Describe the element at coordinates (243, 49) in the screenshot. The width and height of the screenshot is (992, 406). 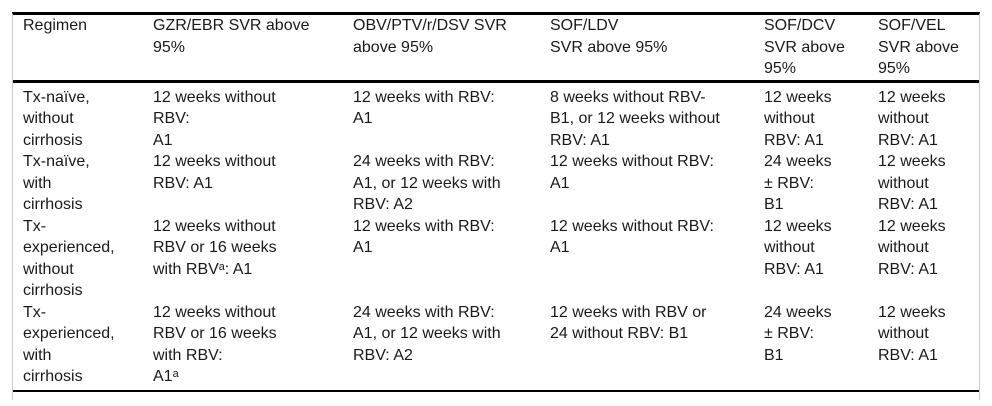
I see `column-header-gzr-ebr: GZR/EBR SVR above 95%` at that location.